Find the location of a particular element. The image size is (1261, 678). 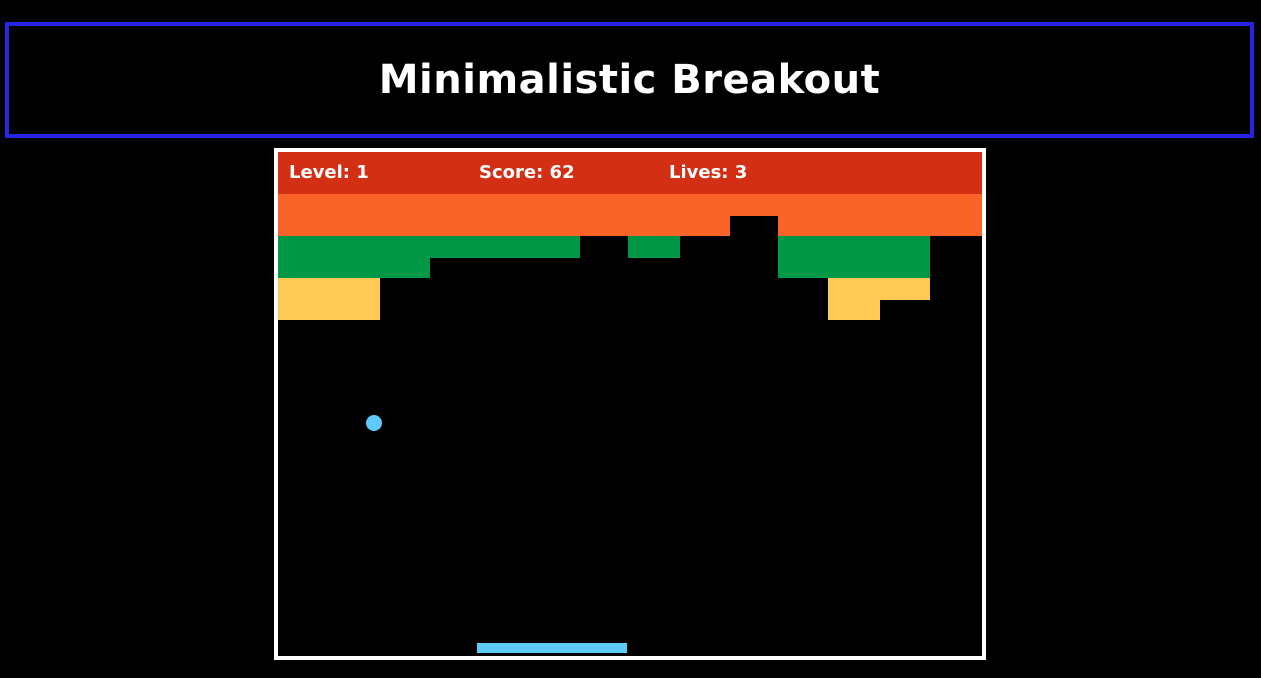

score-indicator: Score: 62 is located at coordinates (527, 172).